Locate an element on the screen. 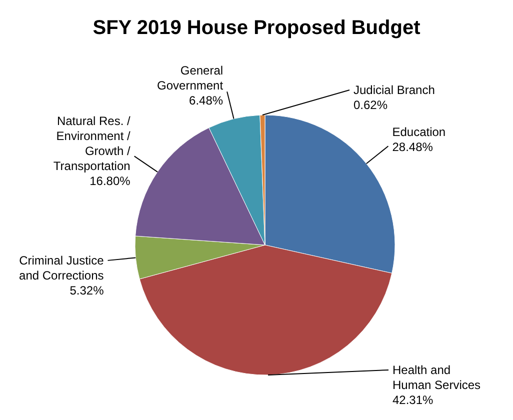 Image resolution: width=513 pixels, height=420 pixels. data-label: 5.32% is located at coordinates (87, 290).